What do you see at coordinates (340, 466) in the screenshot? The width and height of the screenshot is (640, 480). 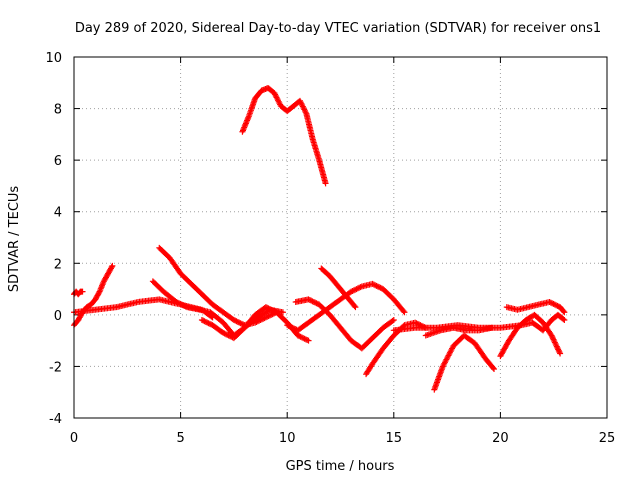 I see `x-axis-label: GPS time / hours` at bounding box center [340, 466].